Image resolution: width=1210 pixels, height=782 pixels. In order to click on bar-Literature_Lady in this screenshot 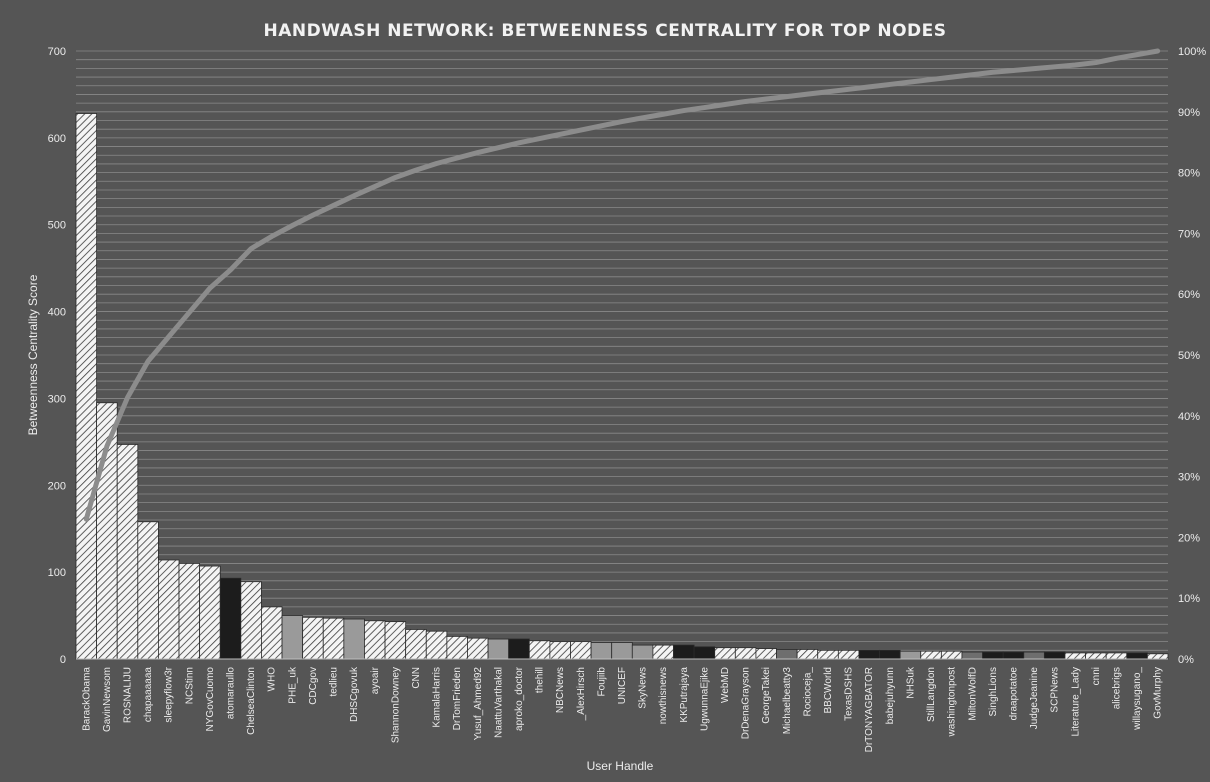, I will do `click(1075, 656)`.